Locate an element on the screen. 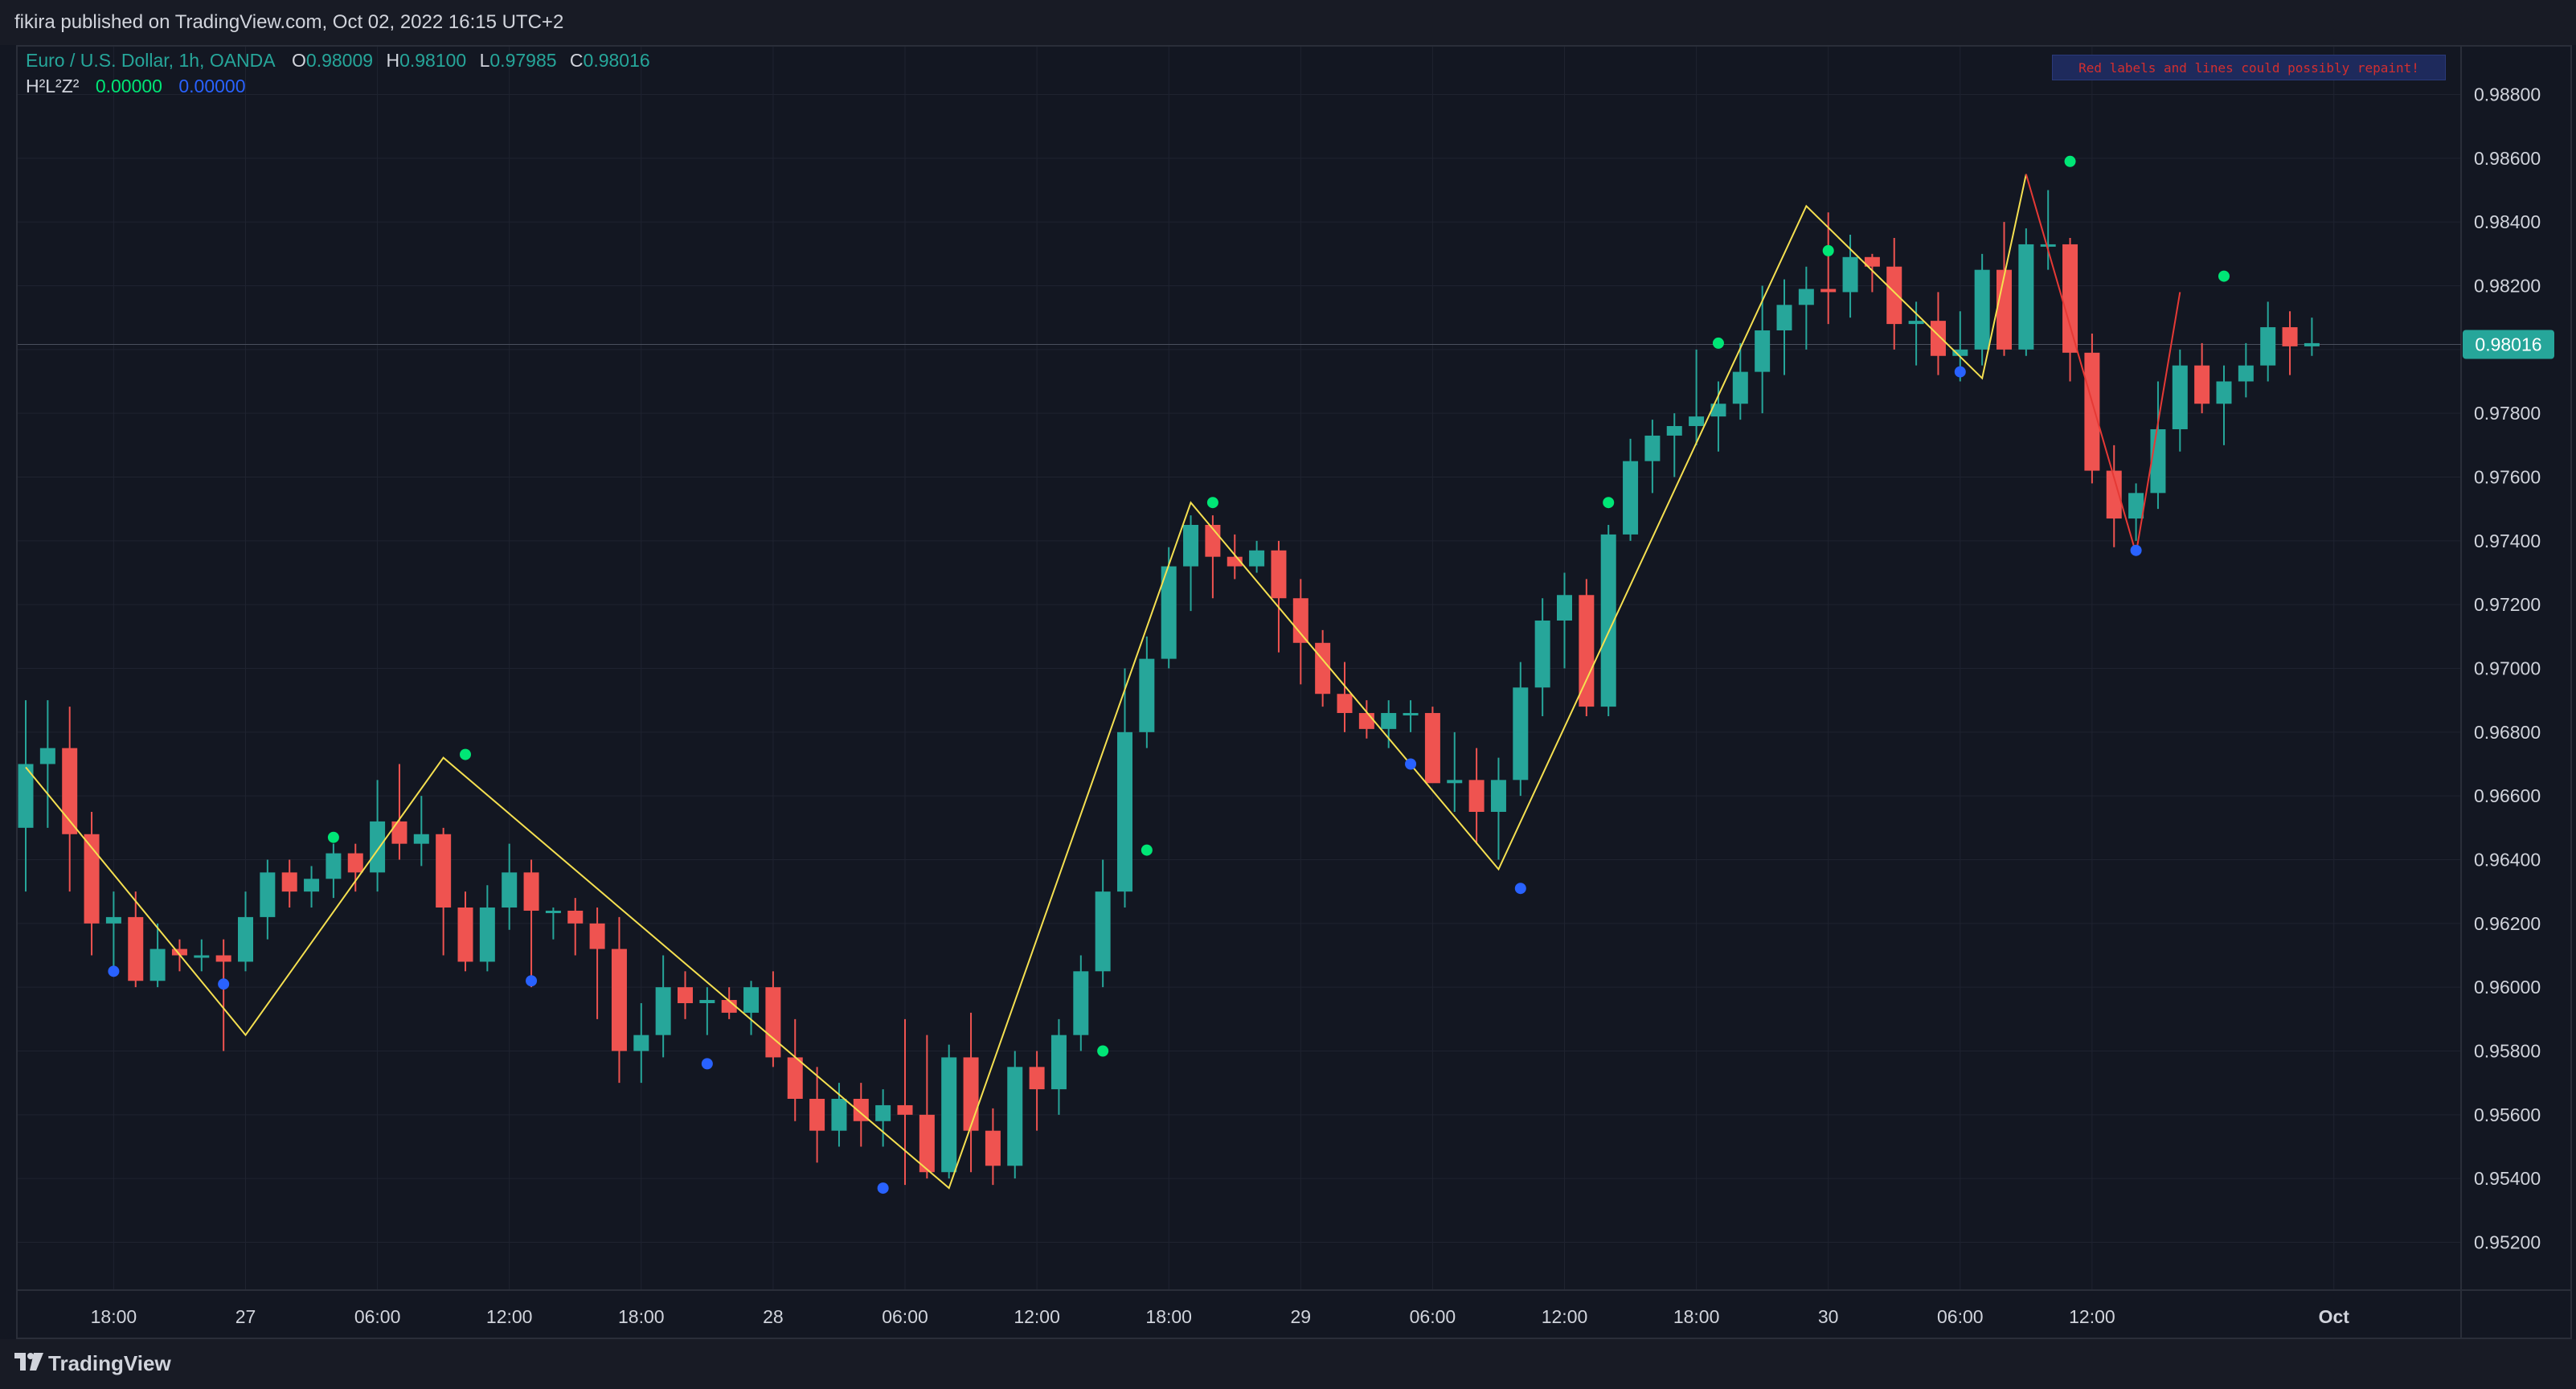 This screenshot has height=1389, width=2576. time-tick-label: Oct is located at coordinates (2334, 1316).